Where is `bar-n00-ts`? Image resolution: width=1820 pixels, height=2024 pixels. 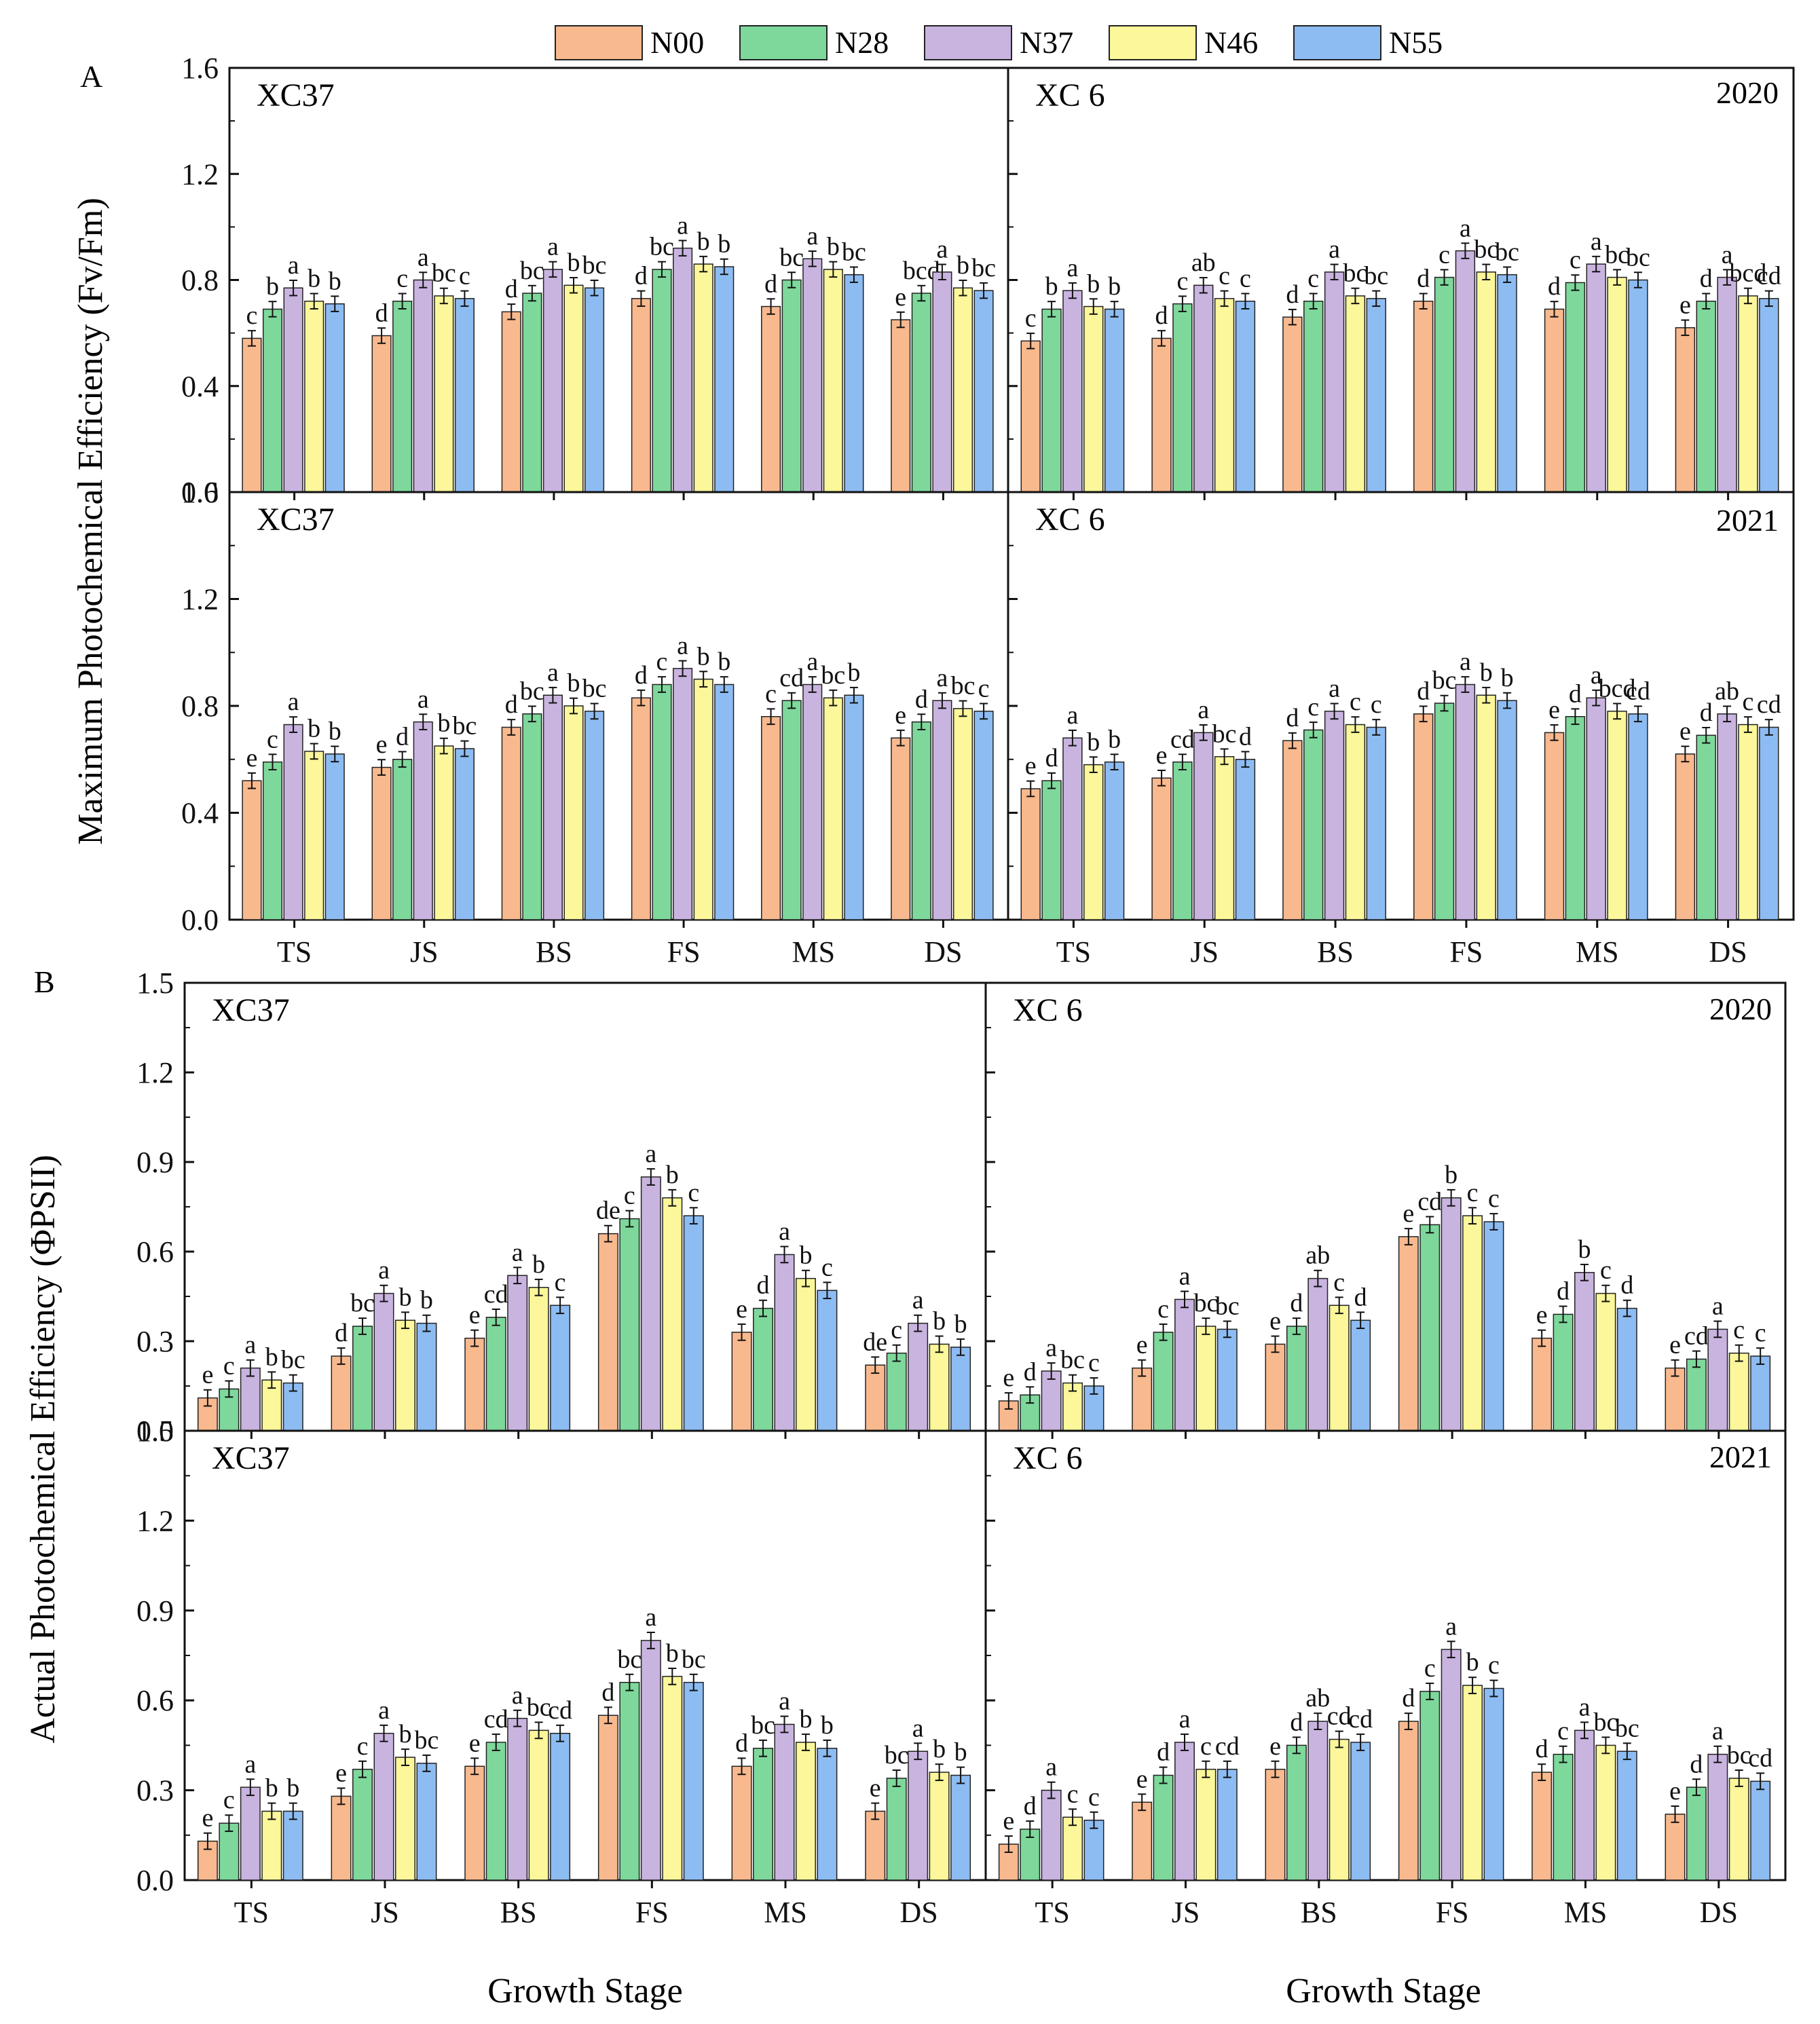
bar-n00-ts is located at coordinates (252, 850).